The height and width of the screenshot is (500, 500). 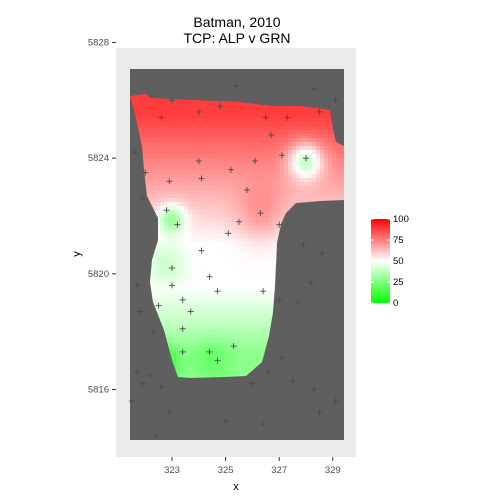 I want to click on legend-tick-label: 50, so click(x=398, y=261).